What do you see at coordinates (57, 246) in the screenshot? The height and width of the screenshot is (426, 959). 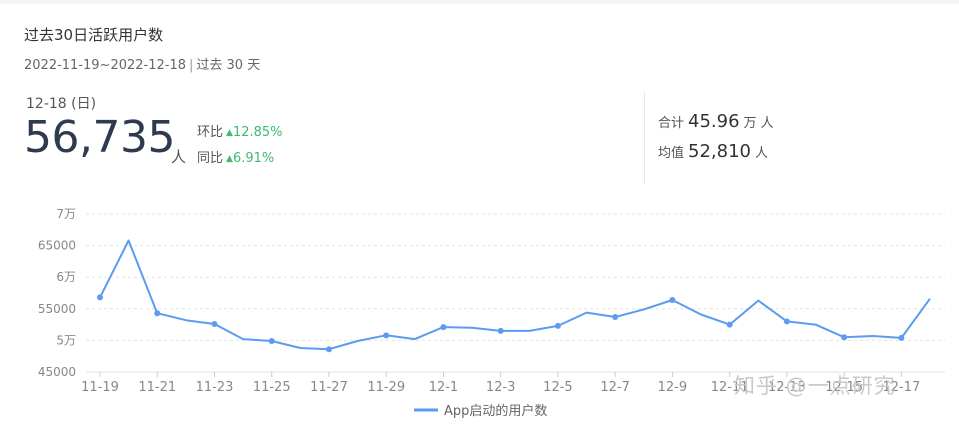 I see `y-tick-label: 65000` at bounding box center [57, 246].